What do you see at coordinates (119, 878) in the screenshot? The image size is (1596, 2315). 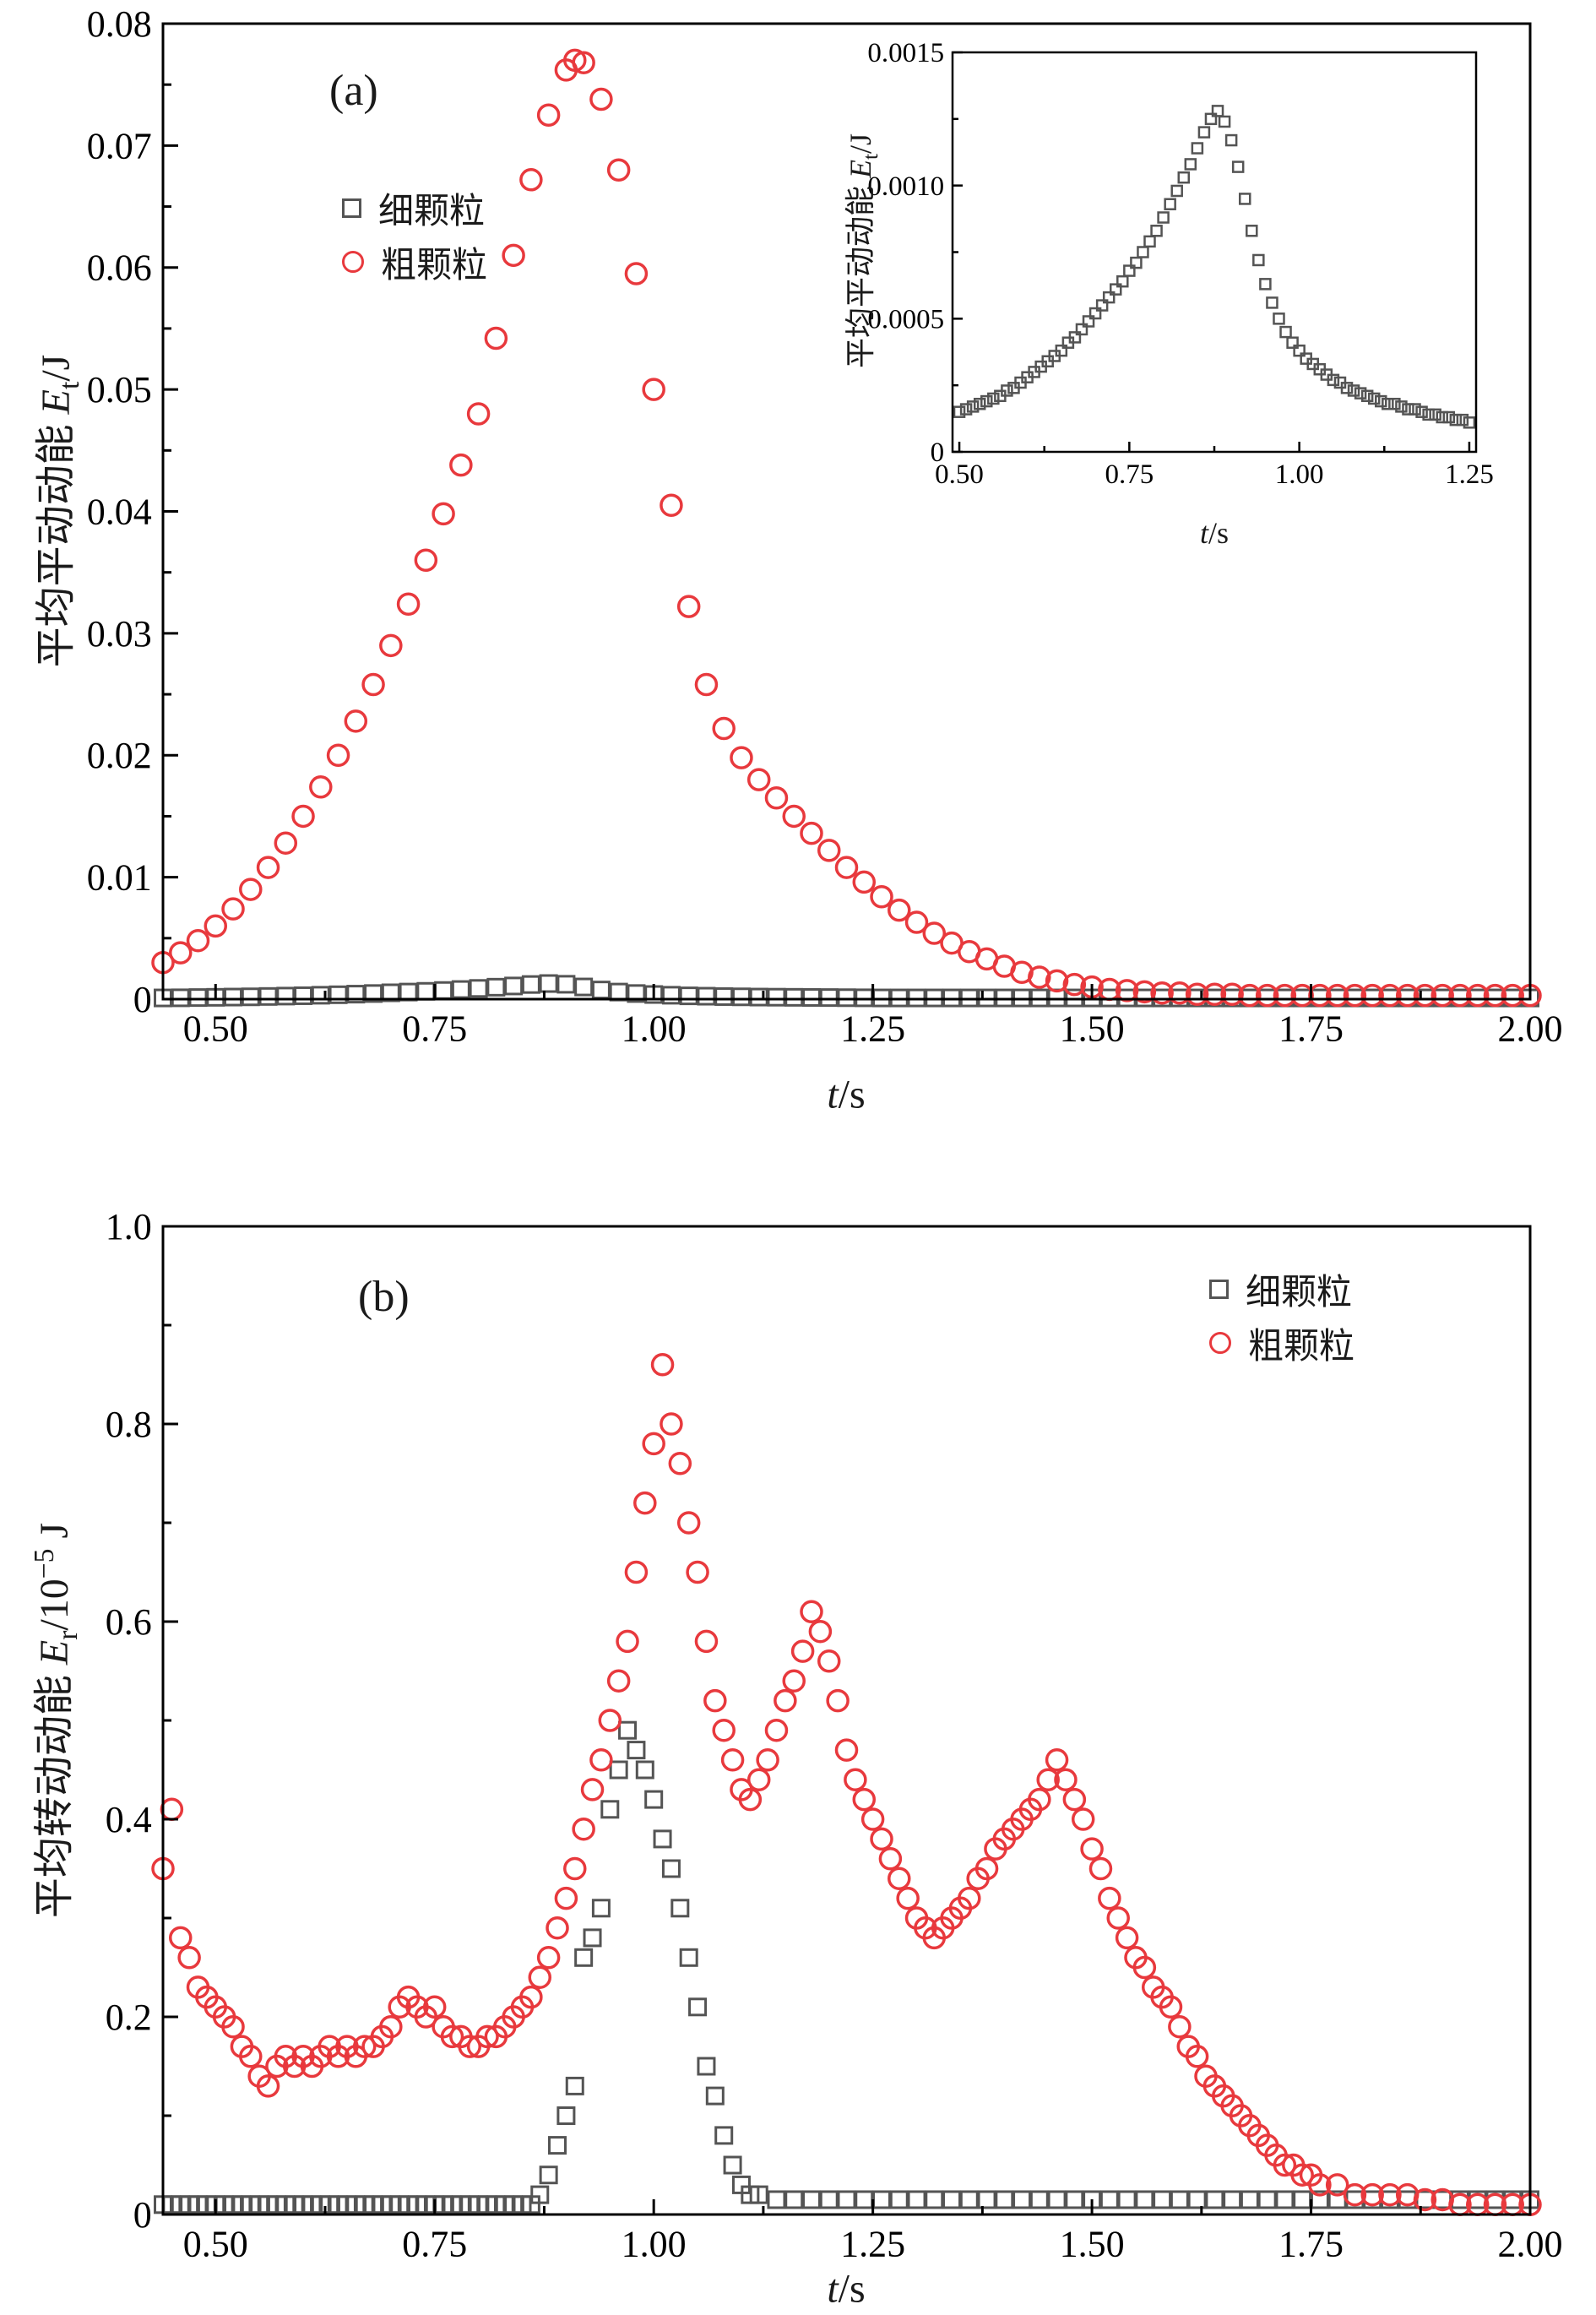 I see `y-tick-label: 0.01` at bounding box center [119, 878].